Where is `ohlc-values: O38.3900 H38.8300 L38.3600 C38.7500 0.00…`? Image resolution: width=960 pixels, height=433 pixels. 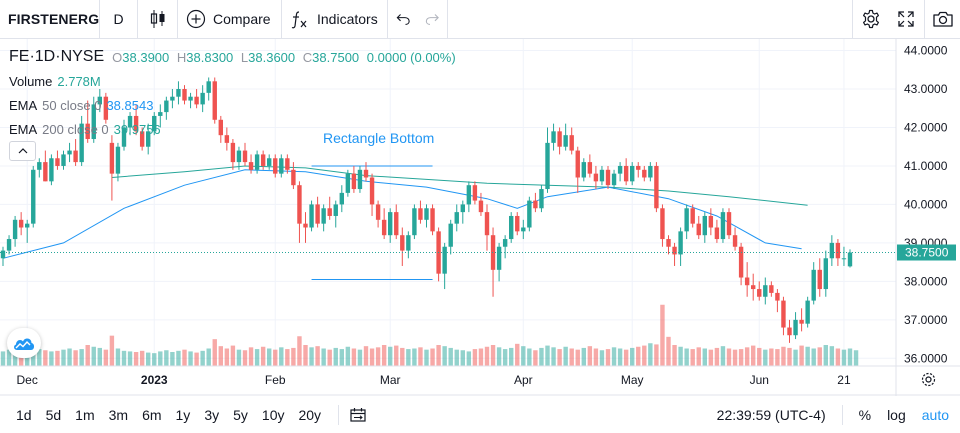
ohlc-values: O38.3900 H38.8300 L38.3600 C38.7500 0.00… is located at coordinates (284, 57).